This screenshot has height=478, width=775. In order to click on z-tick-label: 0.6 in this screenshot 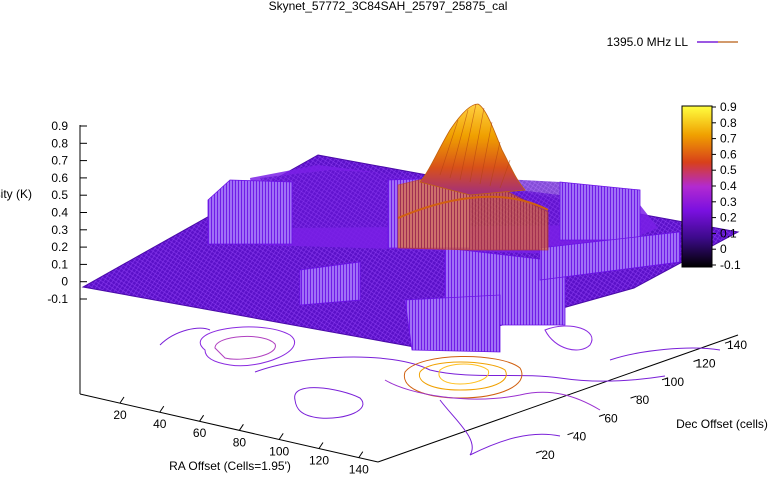, I will do `click(59, 178)`.